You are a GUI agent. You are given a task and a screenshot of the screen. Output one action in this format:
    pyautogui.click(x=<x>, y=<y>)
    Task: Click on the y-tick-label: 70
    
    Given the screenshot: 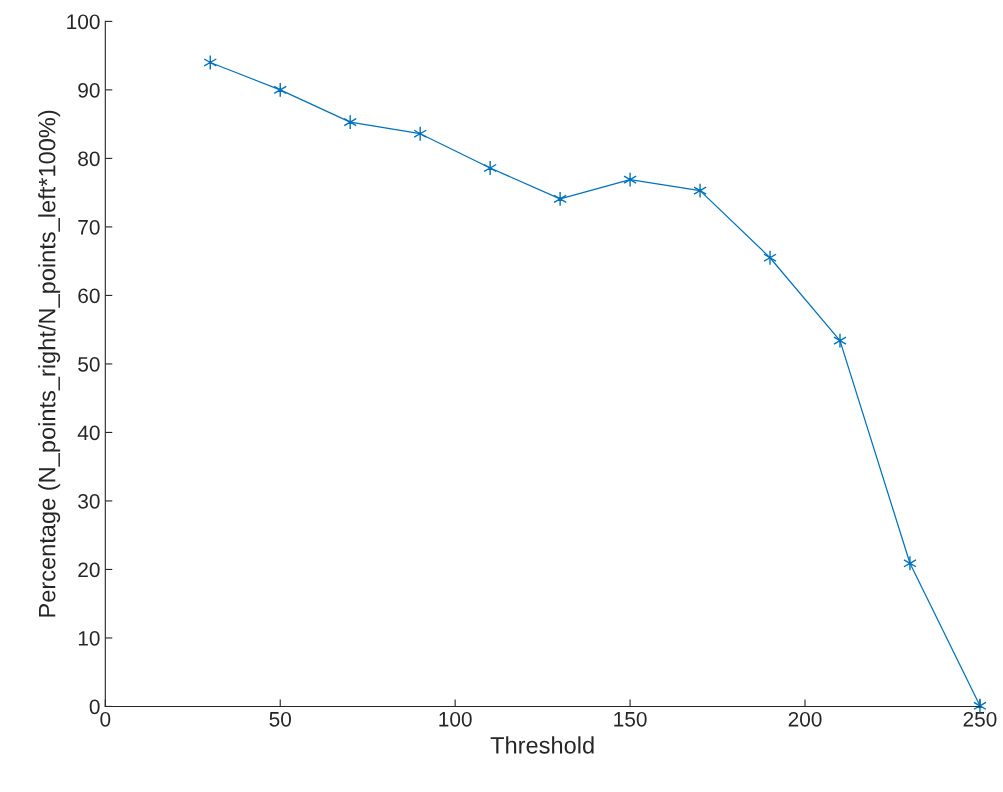 What is the action you would take?
    pyautogui.click(x=89, y=227)
    